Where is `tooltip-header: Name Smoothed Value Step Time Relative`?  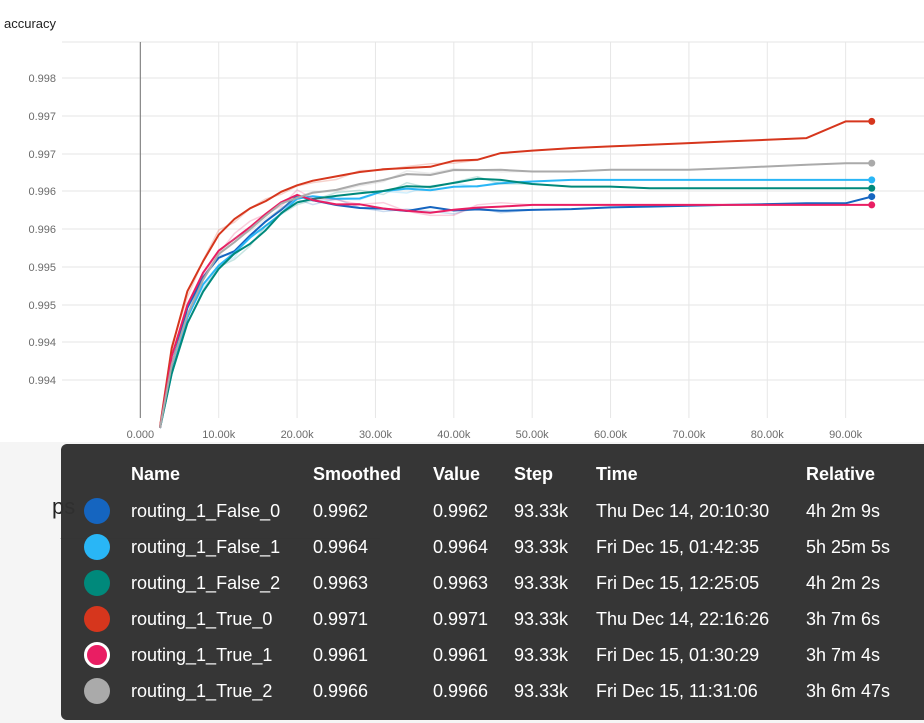
tooltip-header: Name Smoothed Value Step Time Relative is located at coordinates (492, 474).